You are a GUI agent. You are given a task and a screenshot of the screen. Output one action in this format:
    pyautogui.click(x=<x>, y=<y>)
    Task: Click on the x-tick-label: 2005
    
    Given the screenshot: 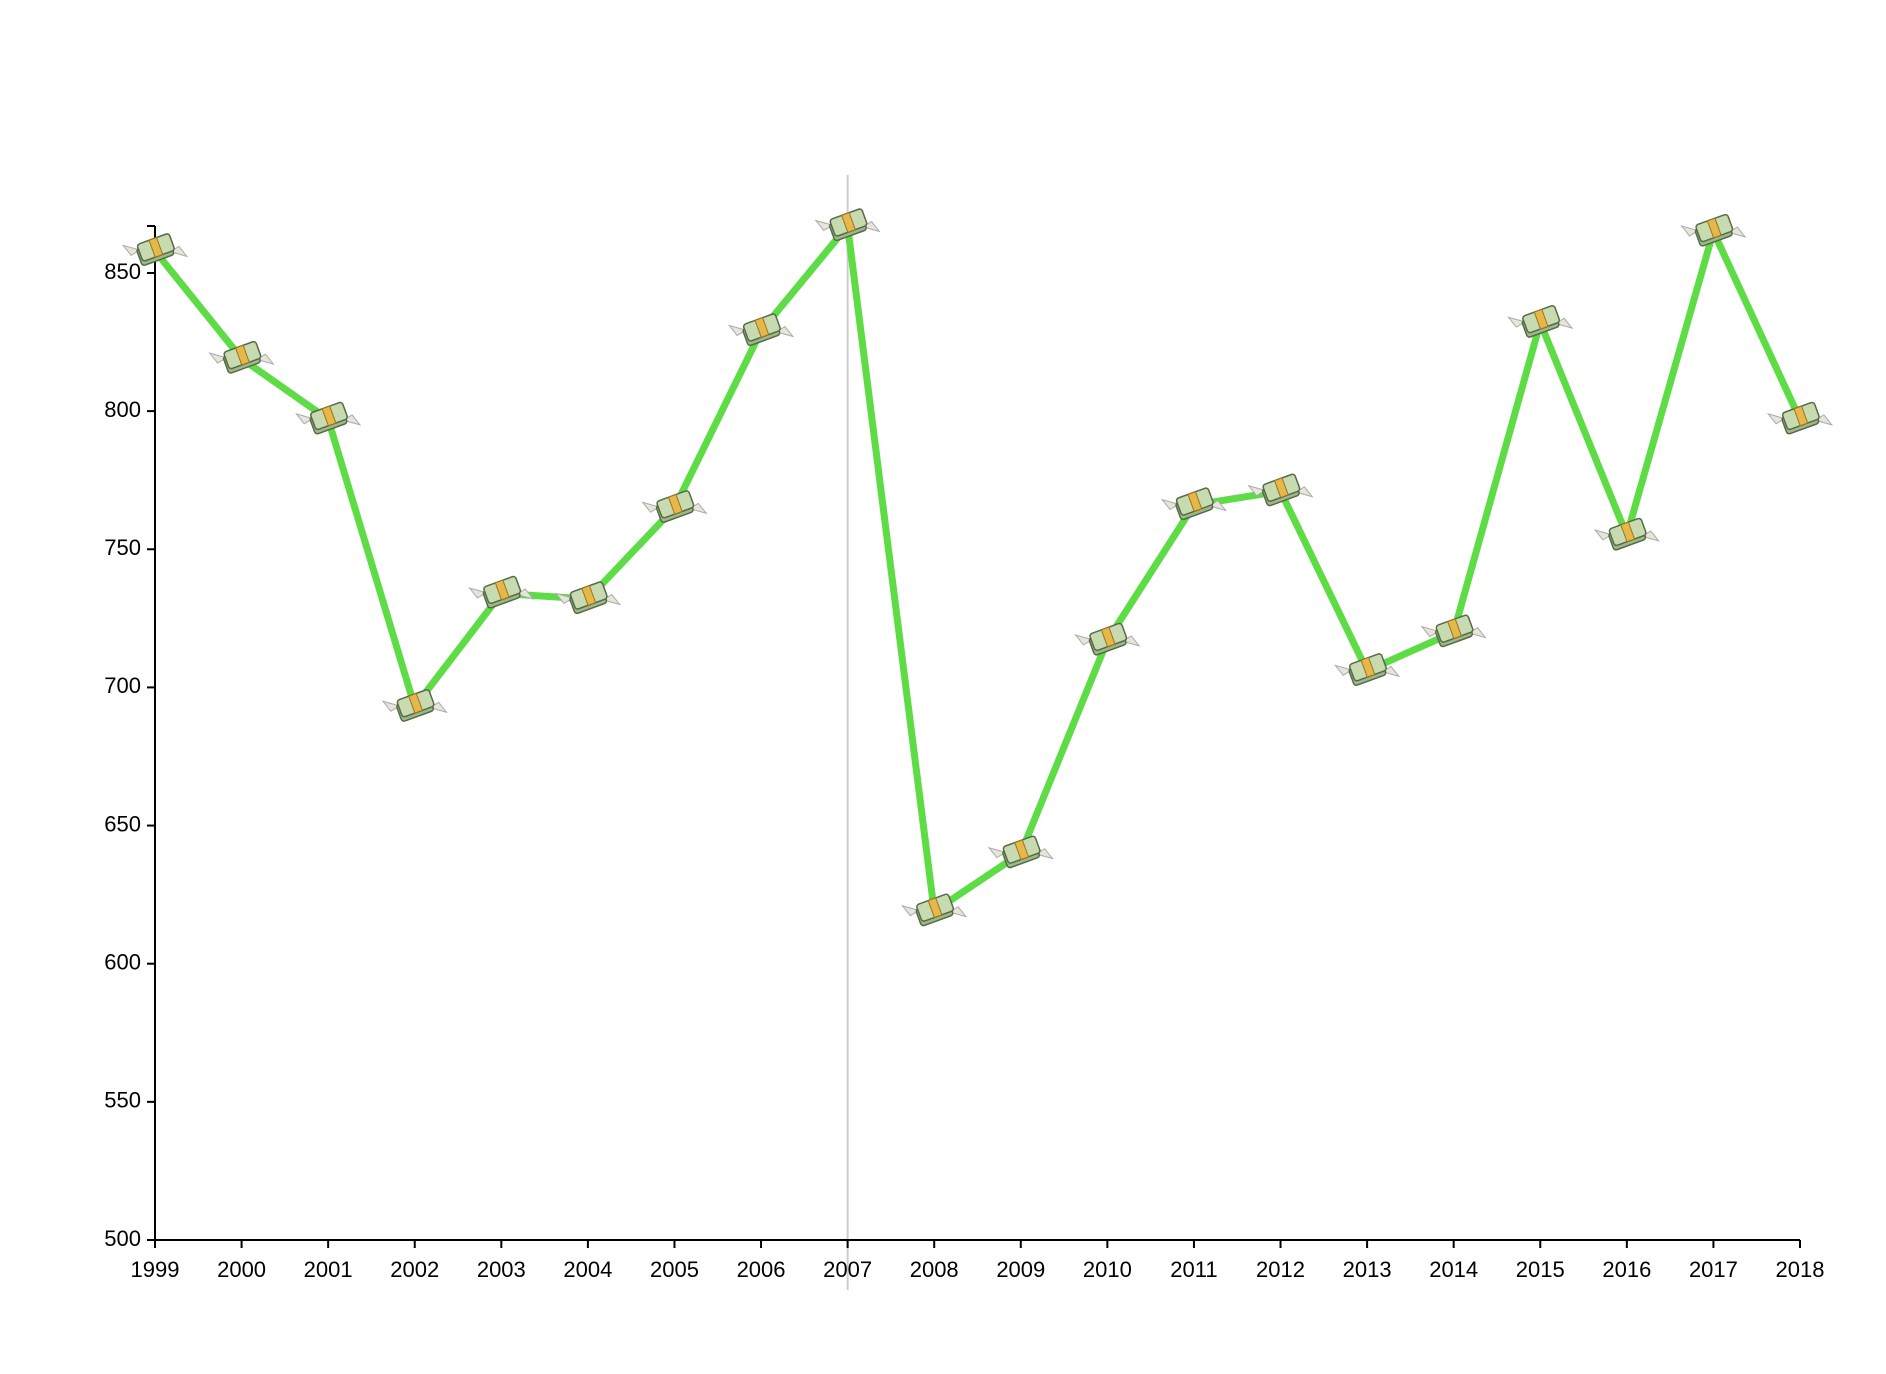 What is the action you would take?
    pyautogui.click(x=674, y=1269)
    